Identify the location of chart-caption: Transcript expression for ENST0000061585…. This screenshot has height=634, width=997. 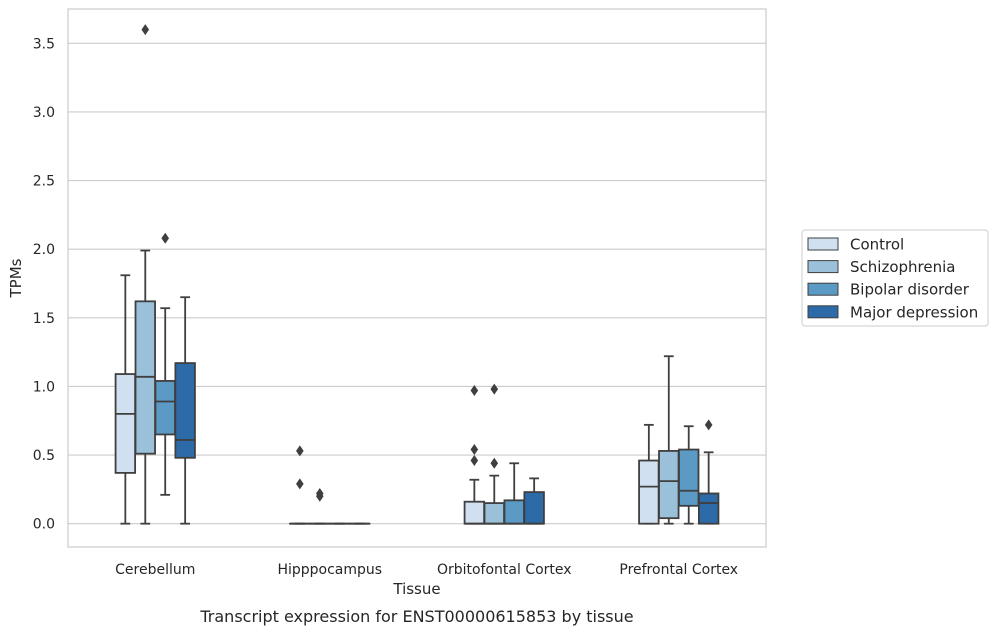
(416, 616).